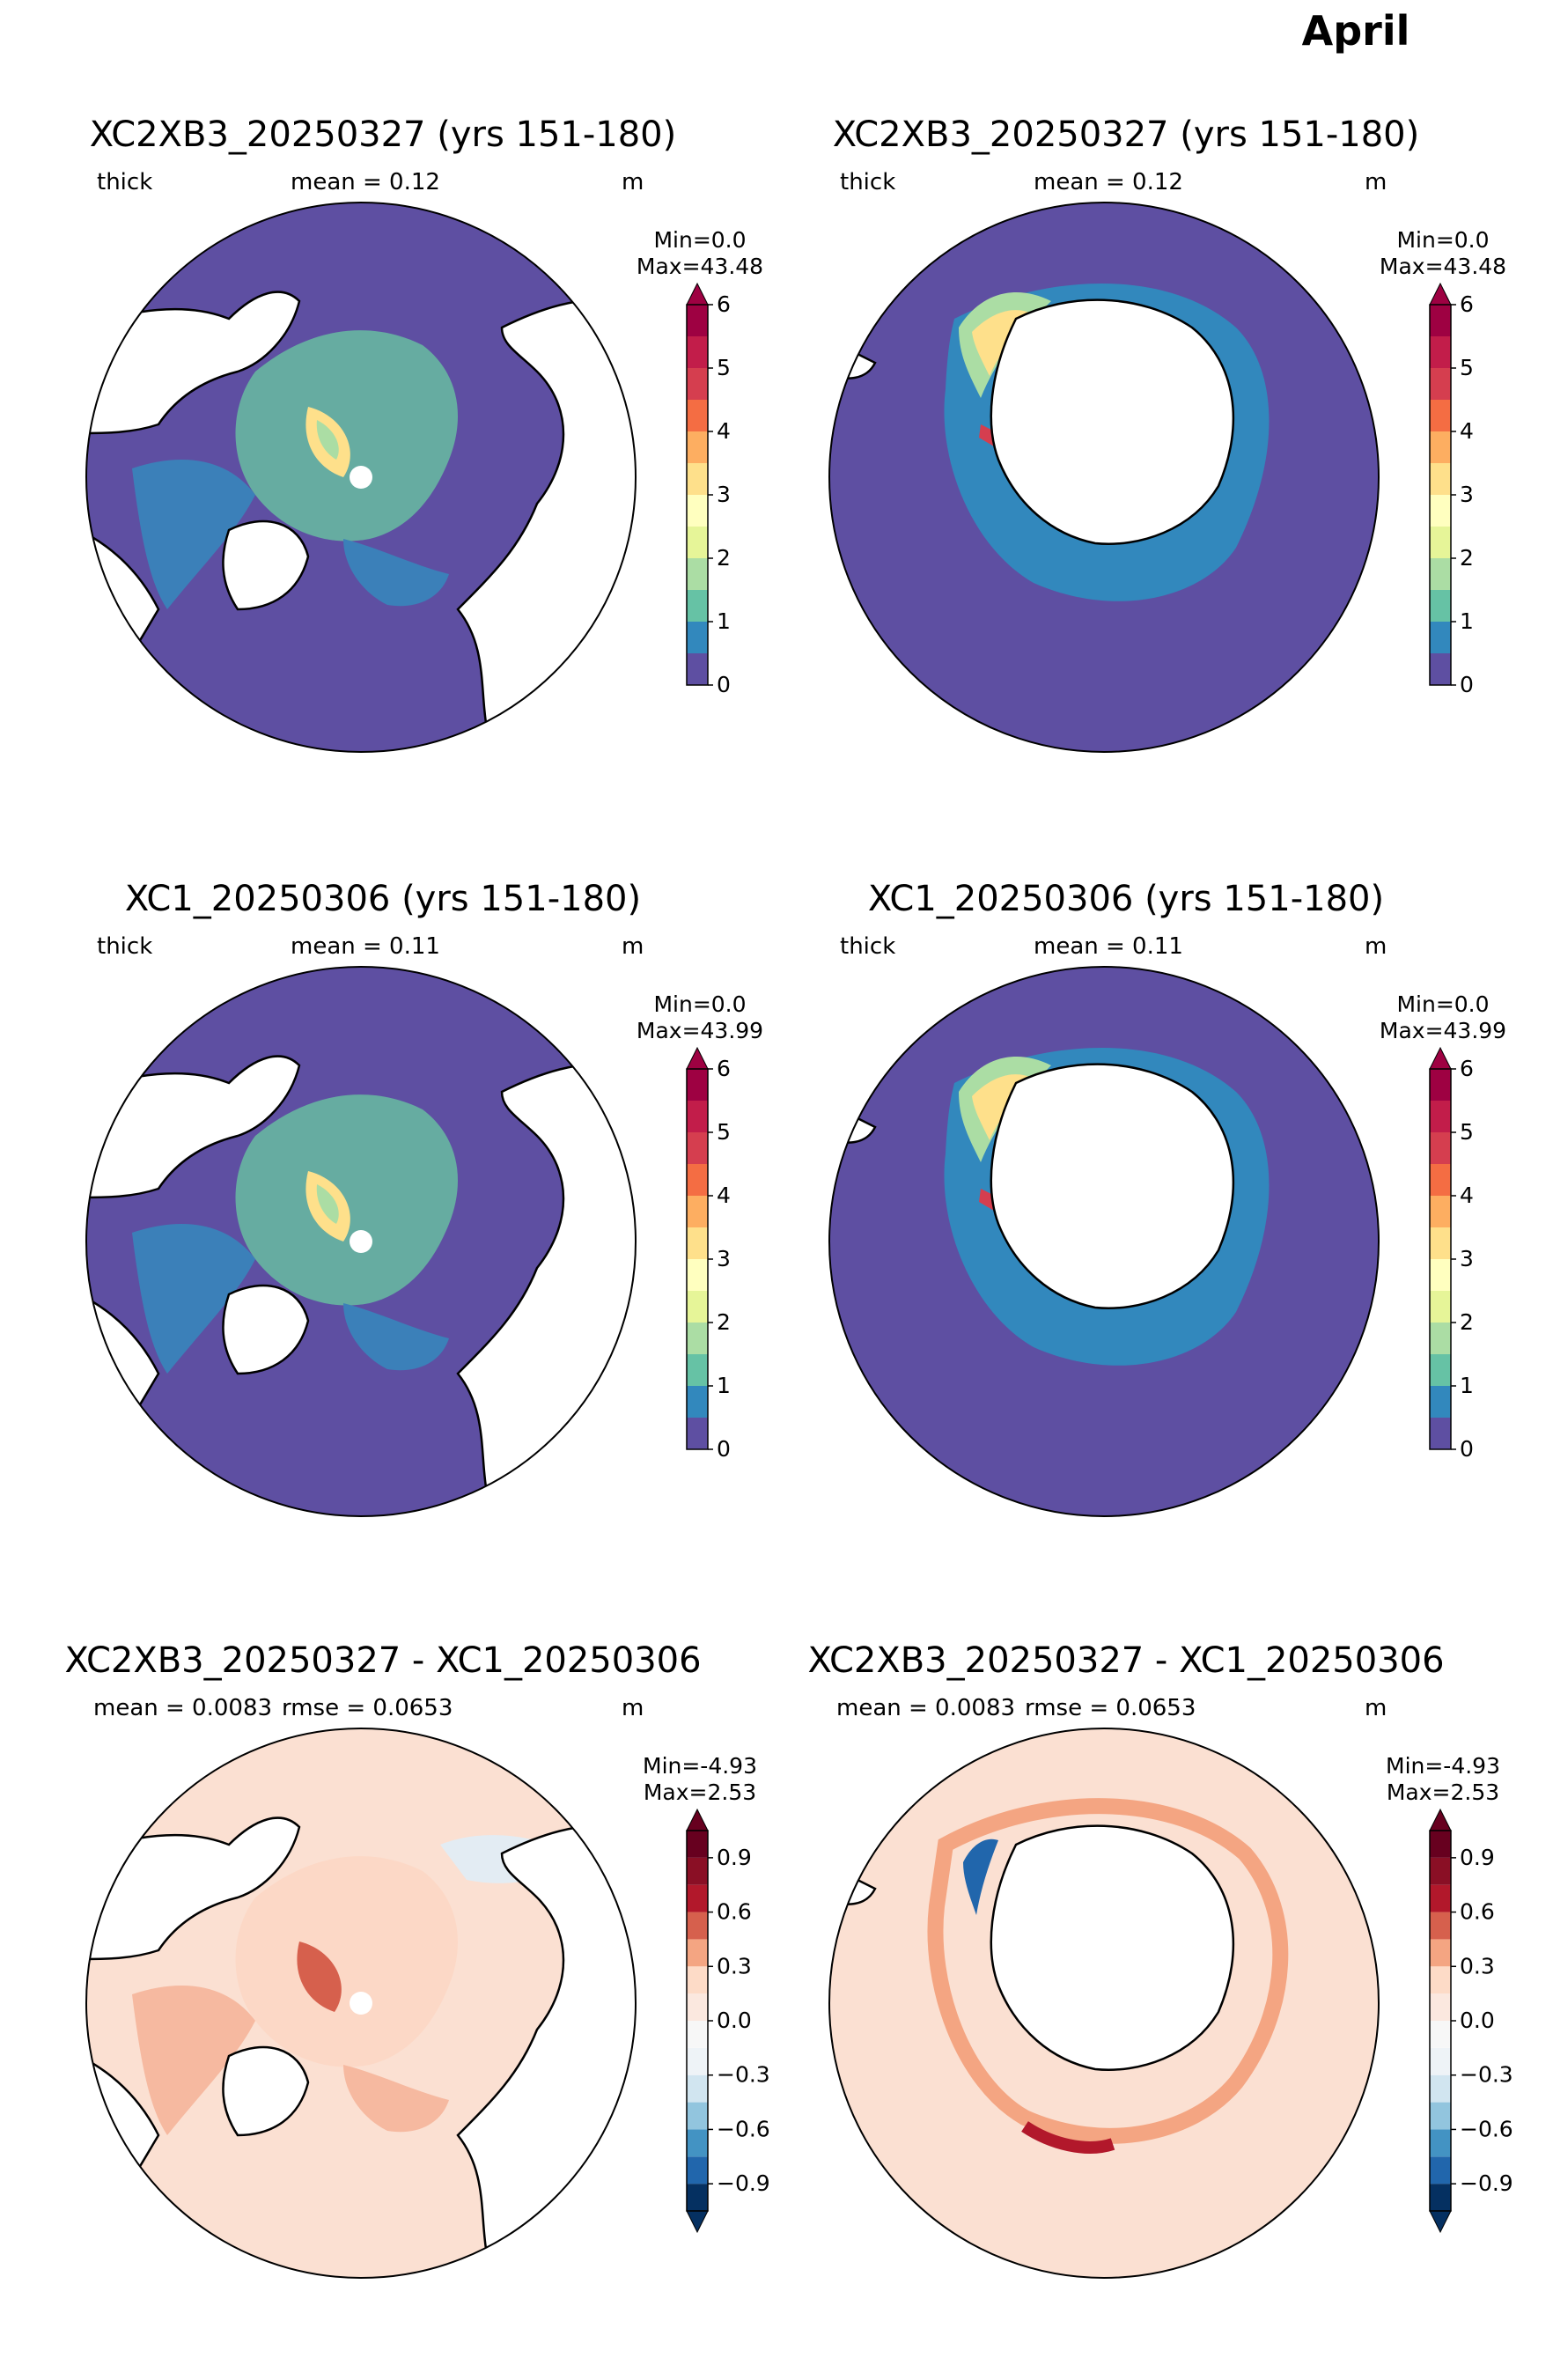 The height and width of the screenshot is (2380, 1553). I want to click on barents-ice, so click(396, 1337).